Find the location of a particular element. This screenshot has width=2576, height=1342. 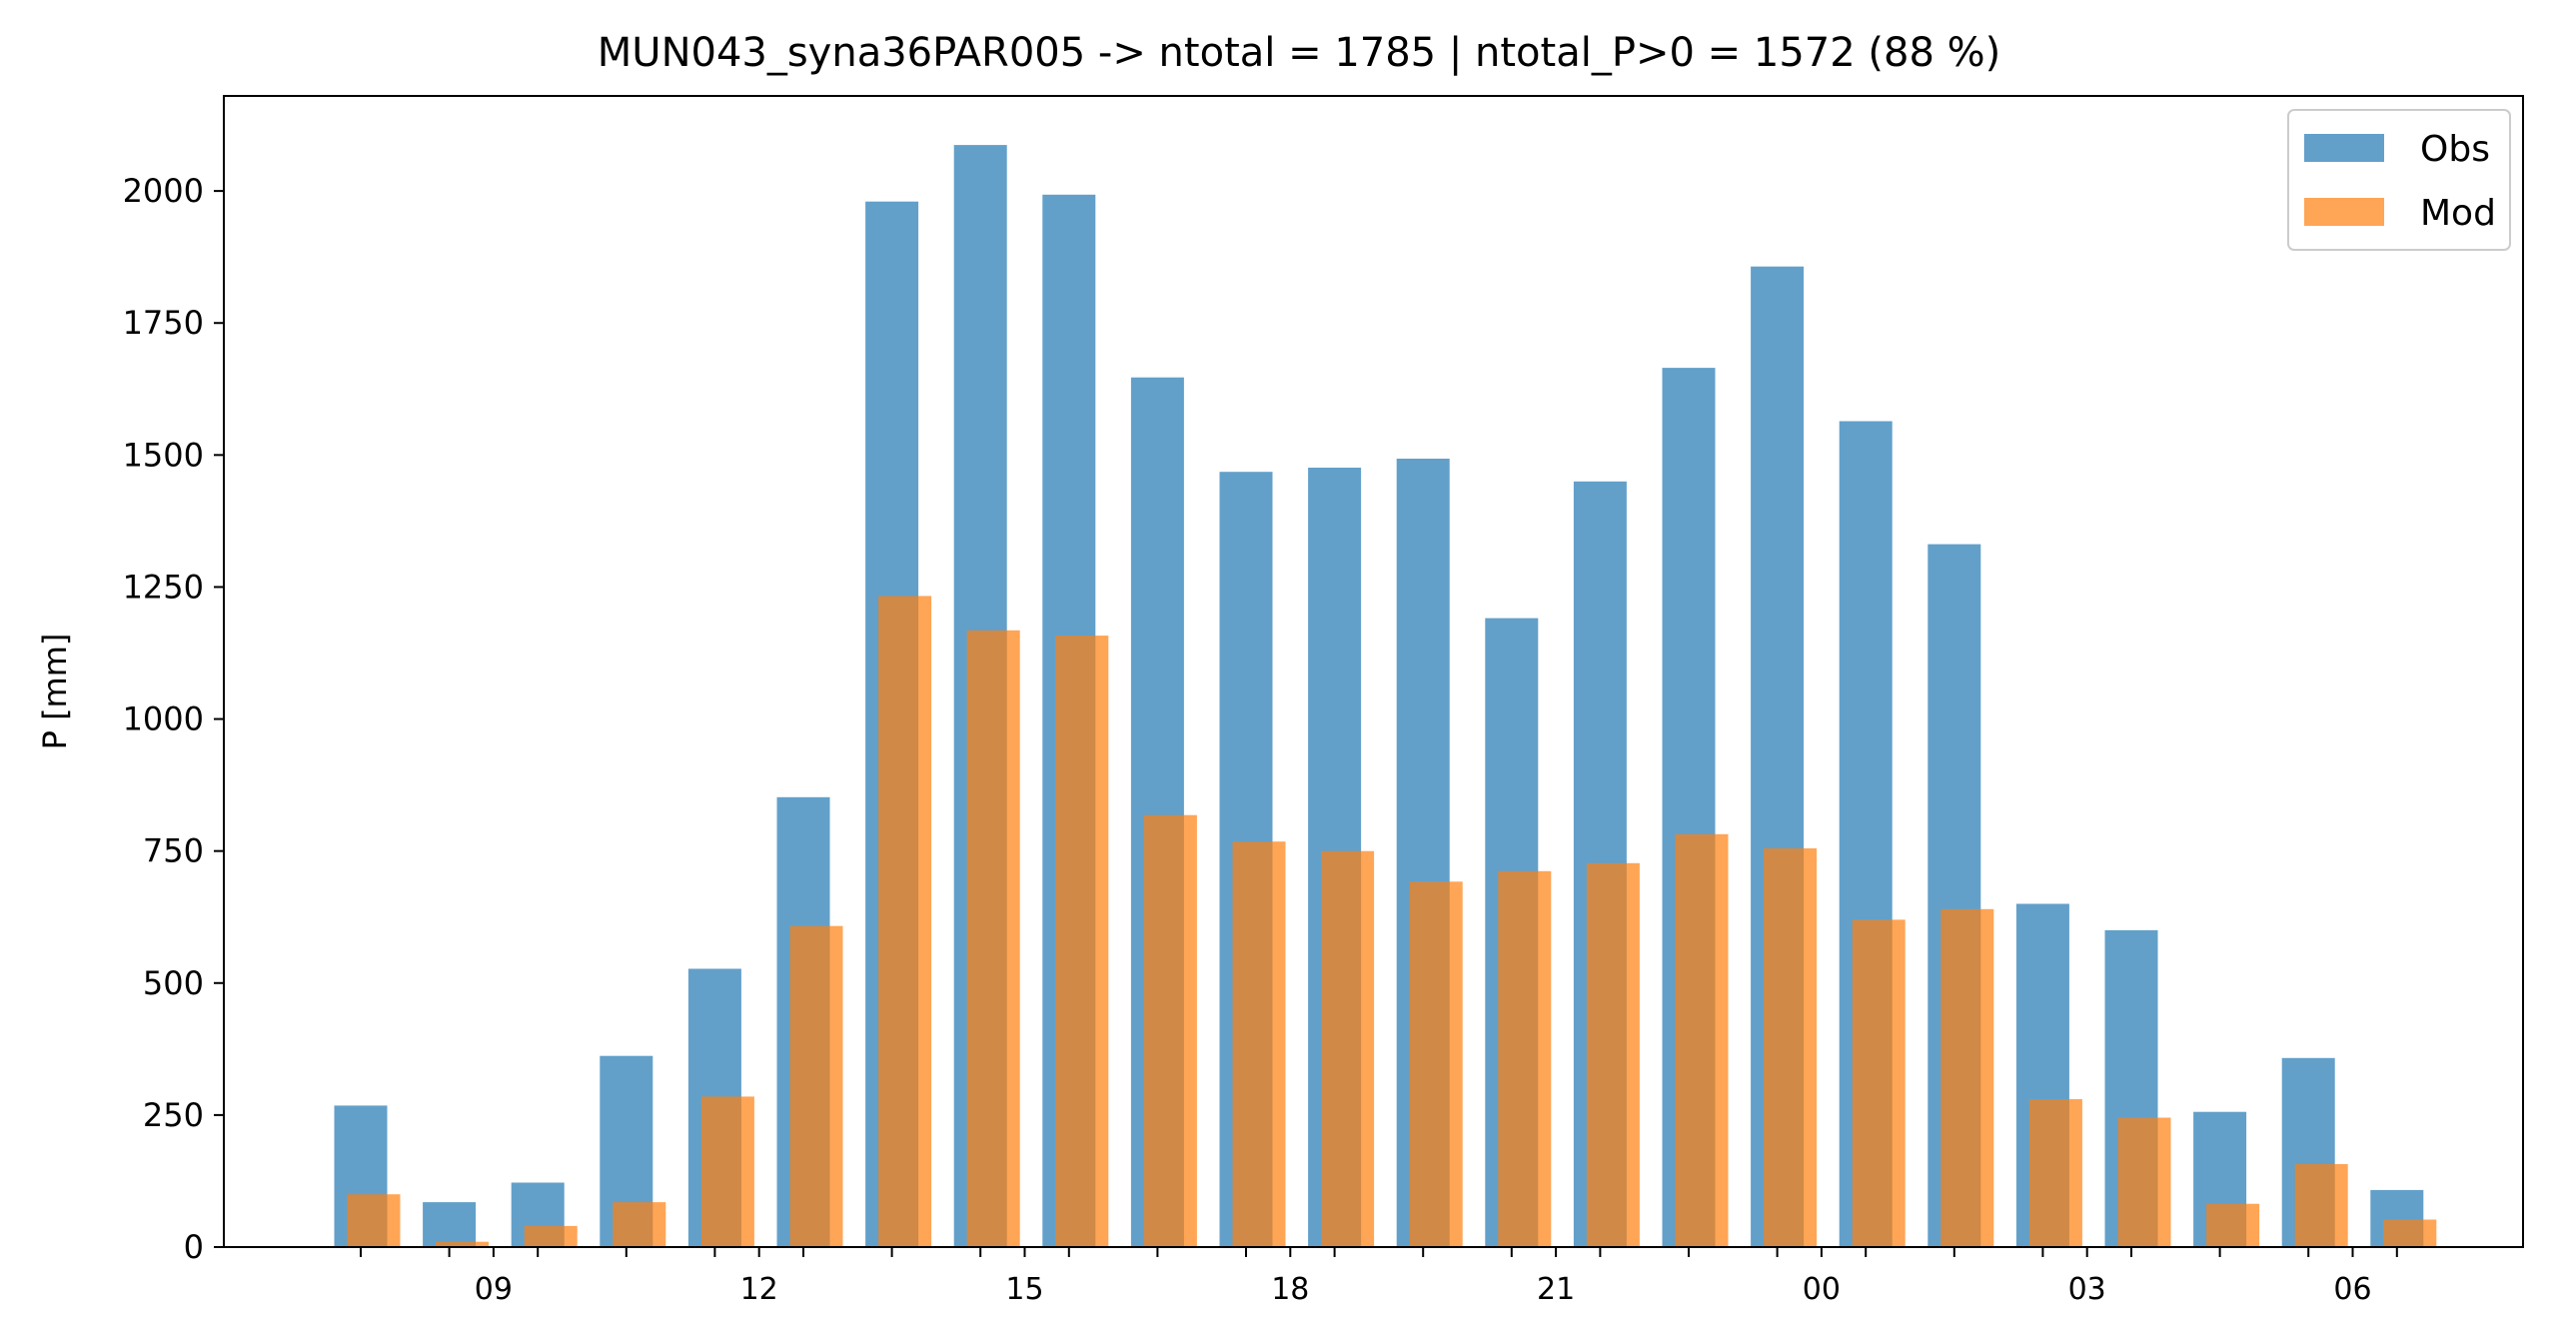

y-tick-label-1500: 1500 is located at coordinates (163, 455).